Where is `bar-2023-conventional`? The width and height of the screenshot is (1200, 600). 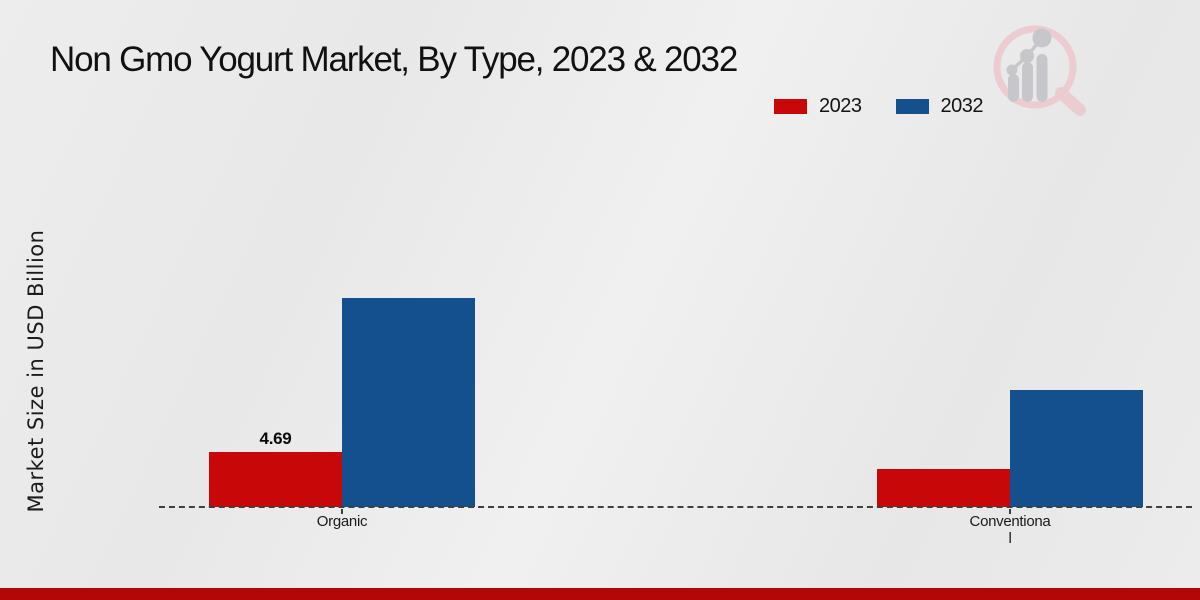 bar-2023-conventional is located at coordinates (943, 488).